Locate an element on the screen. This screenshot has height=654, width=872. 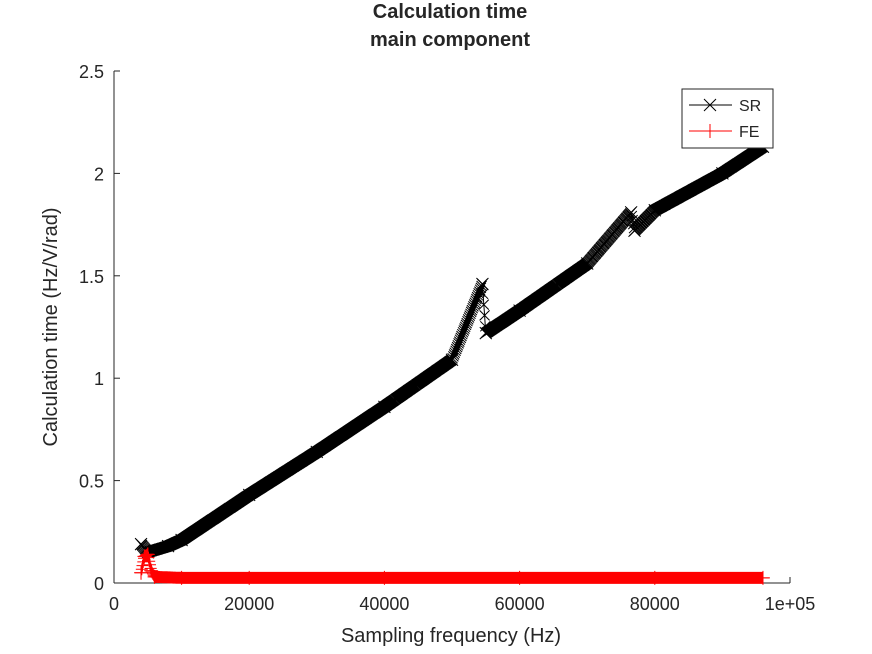
y-tick-label: 2 is located at coordinates (99, 174).